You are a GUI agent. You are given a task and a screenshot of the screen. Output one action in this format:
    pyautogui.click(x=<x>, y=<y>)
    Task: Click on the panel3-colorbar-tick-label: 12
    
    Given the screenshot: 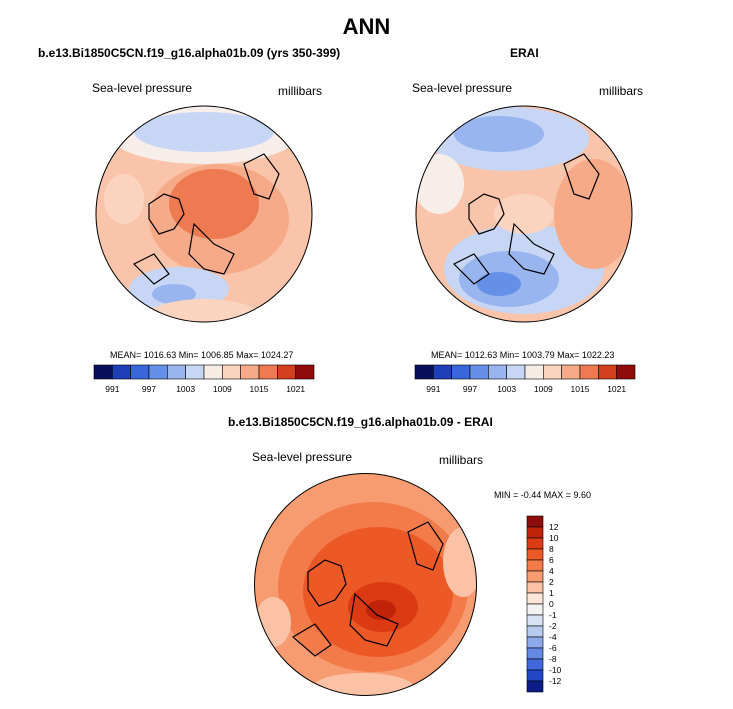 What is the action you would take?
    pyautogui.click(x=554, y=527)
    